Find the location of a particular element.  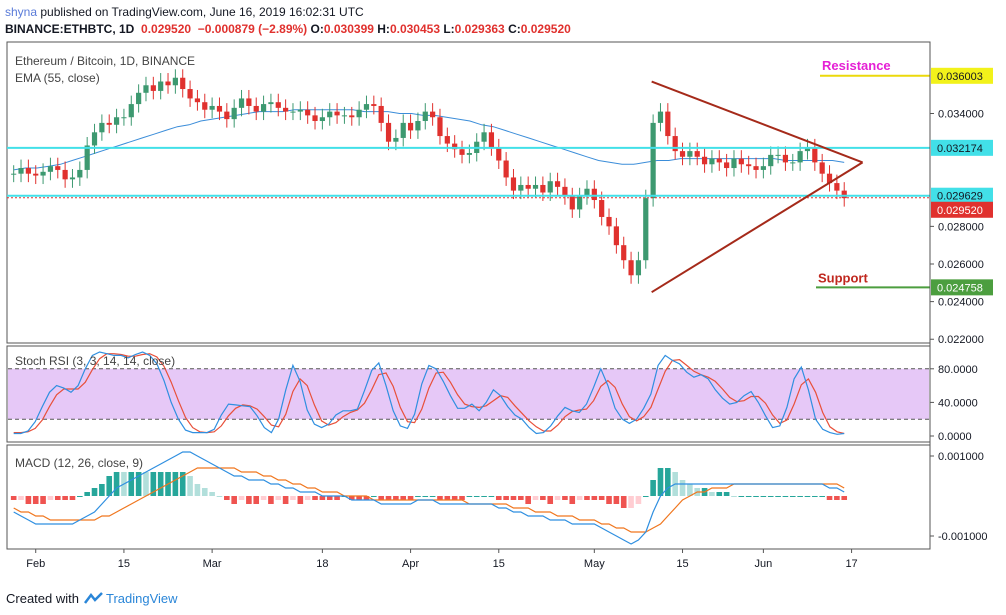

upper-channel-price-tag-bg is located at coordinates (962, 147).